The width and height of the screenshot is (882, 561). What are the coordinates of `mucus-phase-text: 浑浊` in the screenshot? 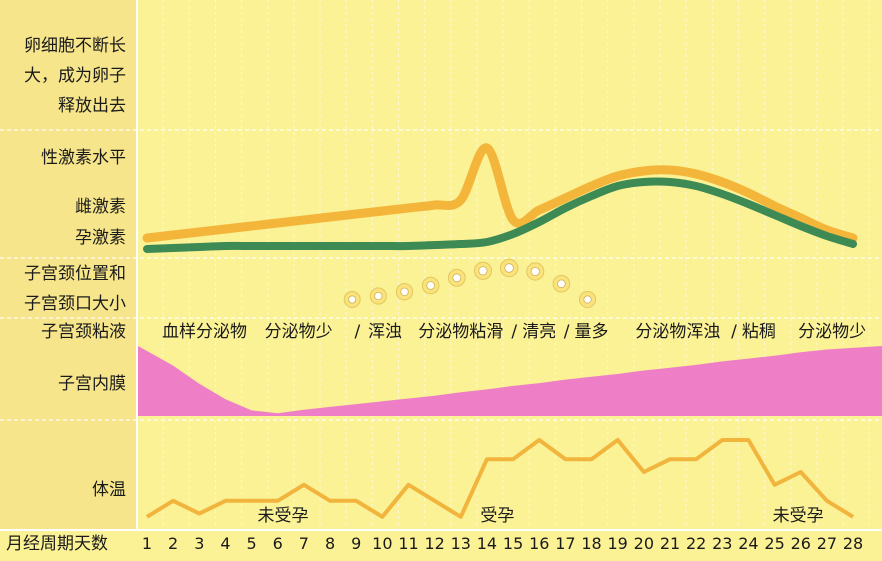 It's located at (384, 332).